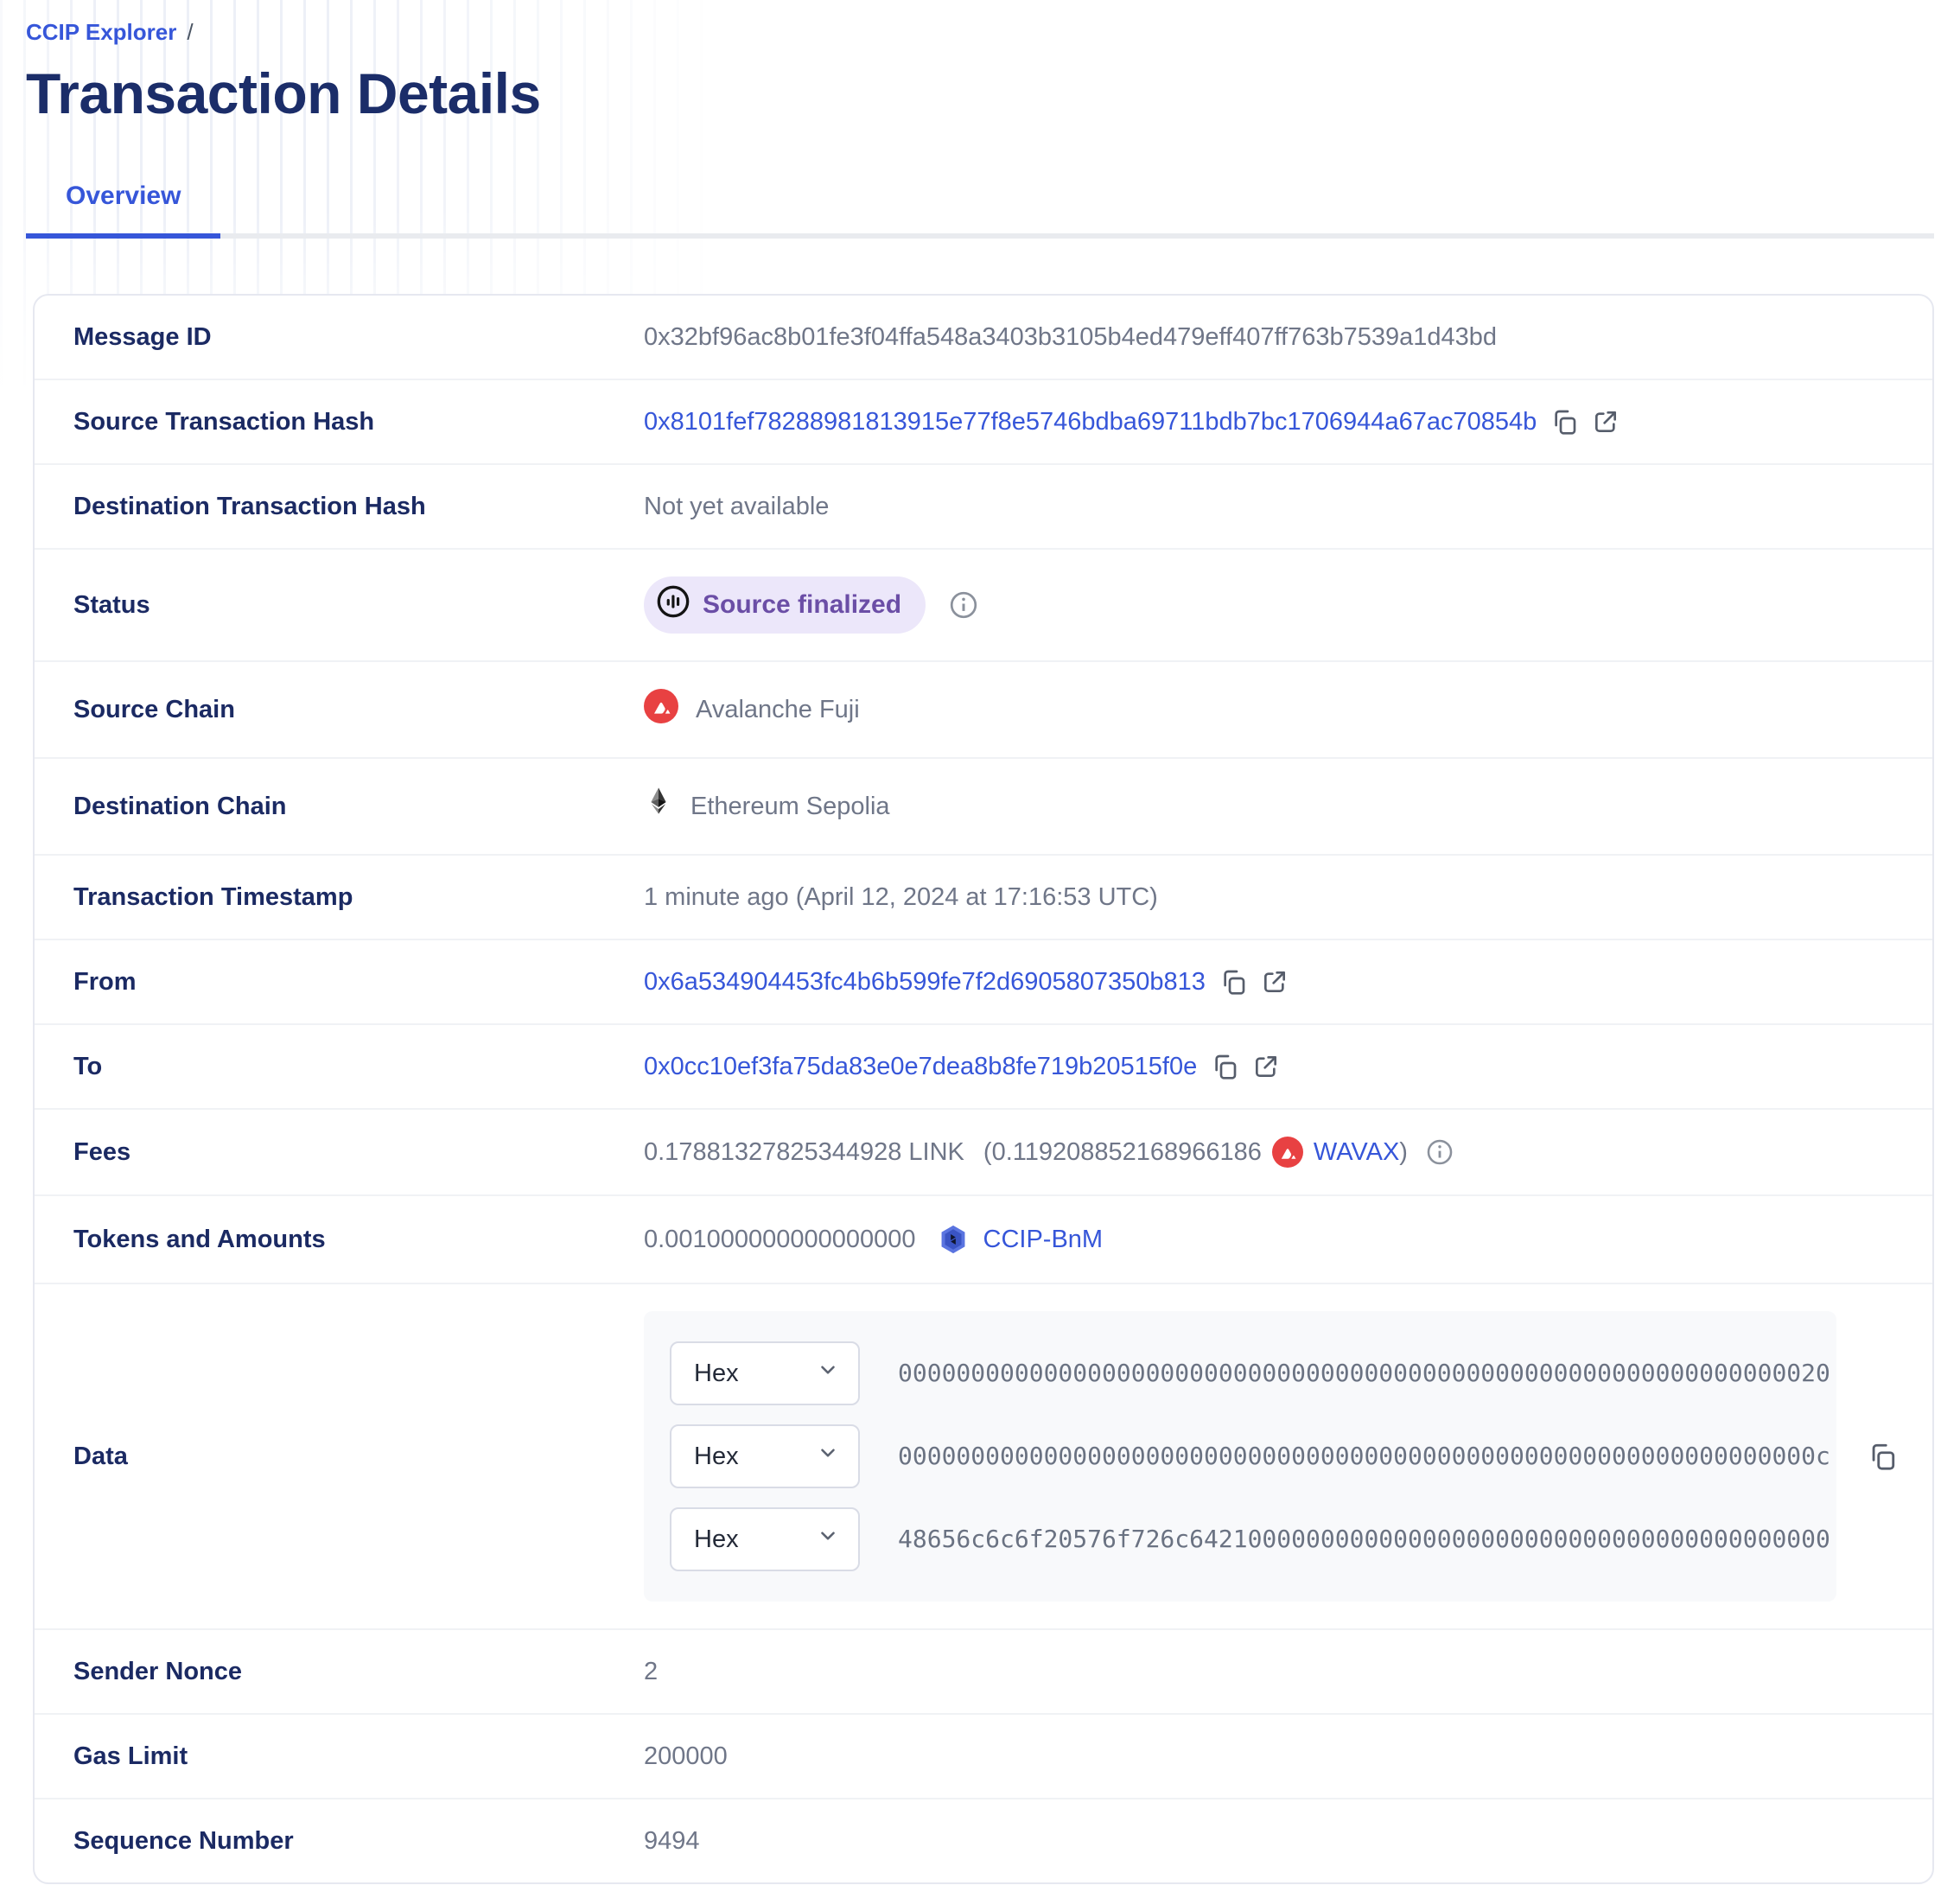  I want to click on row-label: Source Chain, so click(154, 709).